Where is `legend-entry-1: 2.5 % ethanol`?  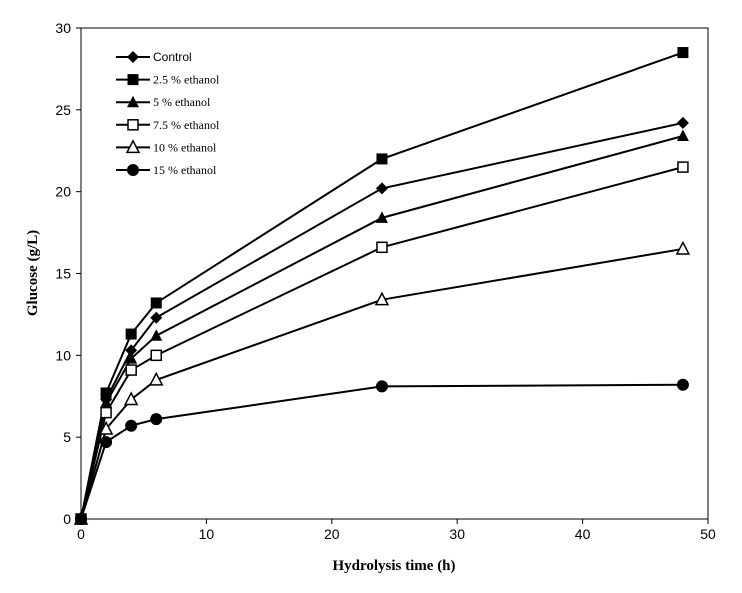
legend-entry-1: 2.5 % ethanol is located at coordinates (168, 80).